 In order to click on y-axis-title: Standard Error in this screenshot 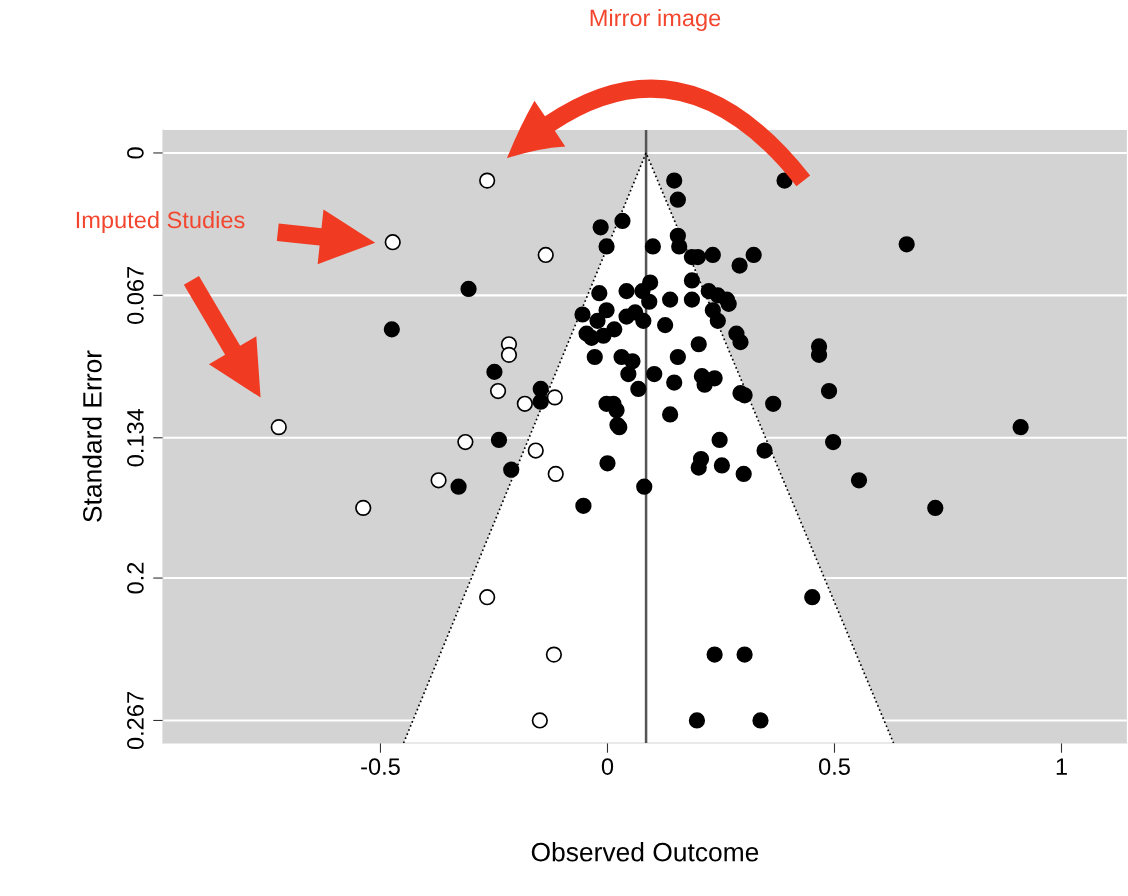, I will do `click(92, 436)`.